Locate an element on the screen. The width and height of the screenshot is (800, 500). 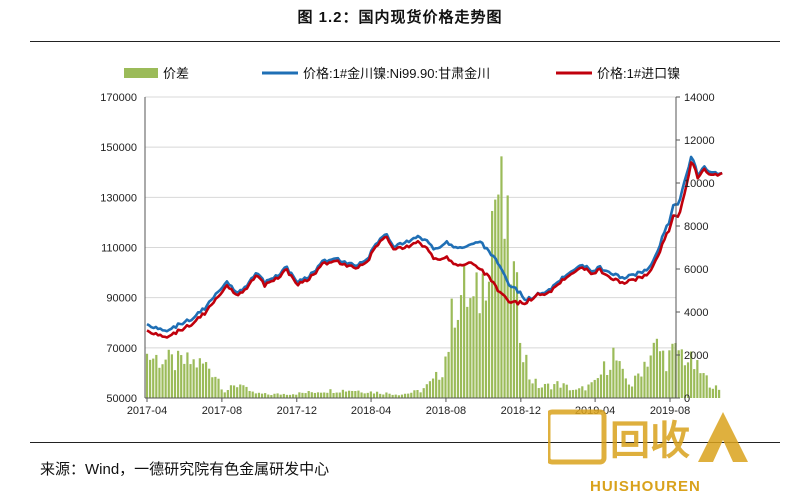
watermark-logo-text: 回收 is located at coordinates (650, 441).